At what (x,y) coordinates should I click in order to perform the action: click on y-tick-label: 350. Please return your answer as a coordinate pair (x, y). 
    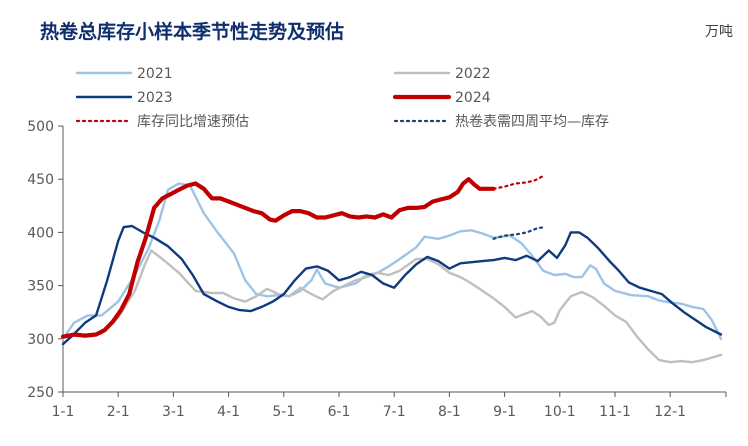
    Looking at the image, I should click on (40, 287).